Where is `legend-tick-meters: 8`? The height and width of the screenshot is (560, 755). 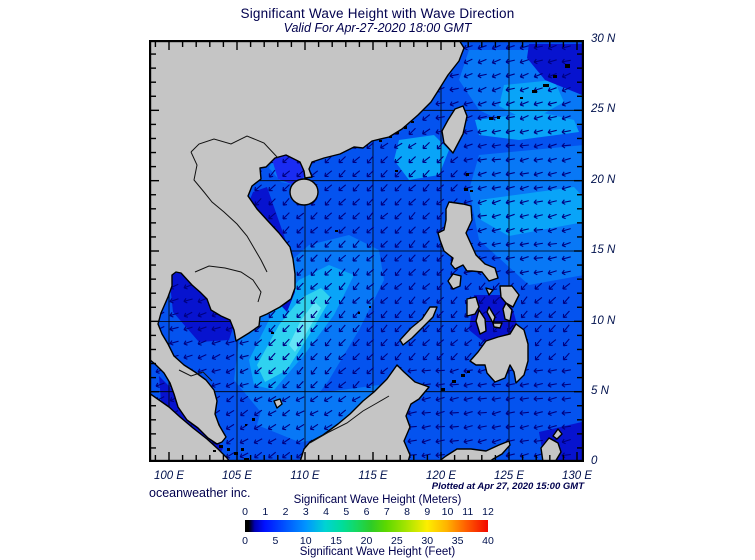 legend-tick-meters: 8 is located at coordinates (407, 512).